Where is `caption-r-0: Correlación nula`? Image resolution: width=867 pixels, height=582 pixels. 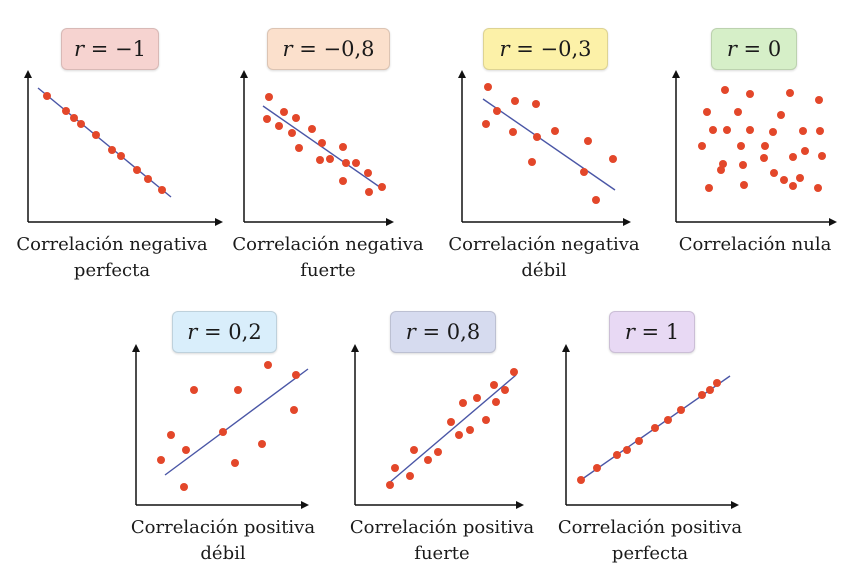
caption-r-0: Correlación nula is located at coordinates (755, 245).